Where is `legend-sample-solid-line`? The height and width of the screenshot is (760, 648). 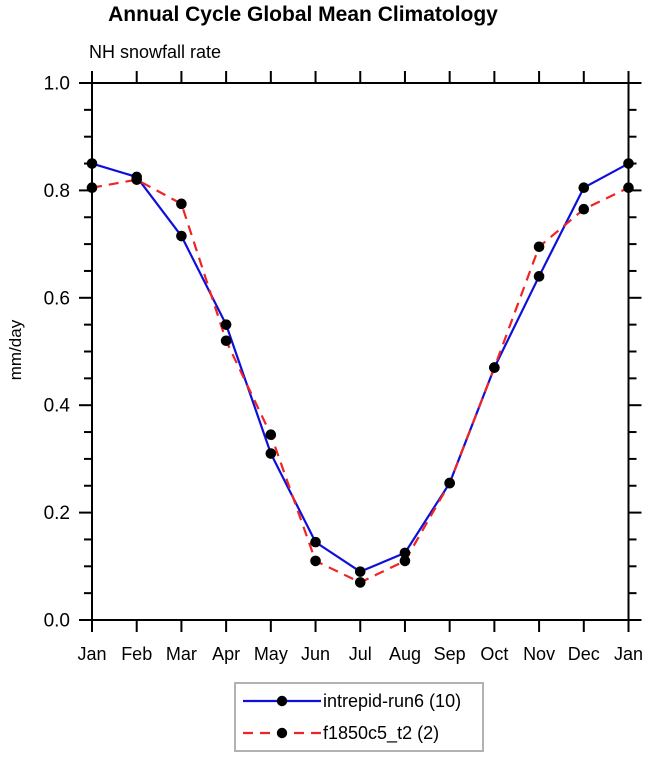 legend-sample-solid-line is located at coordinates (282, 701).